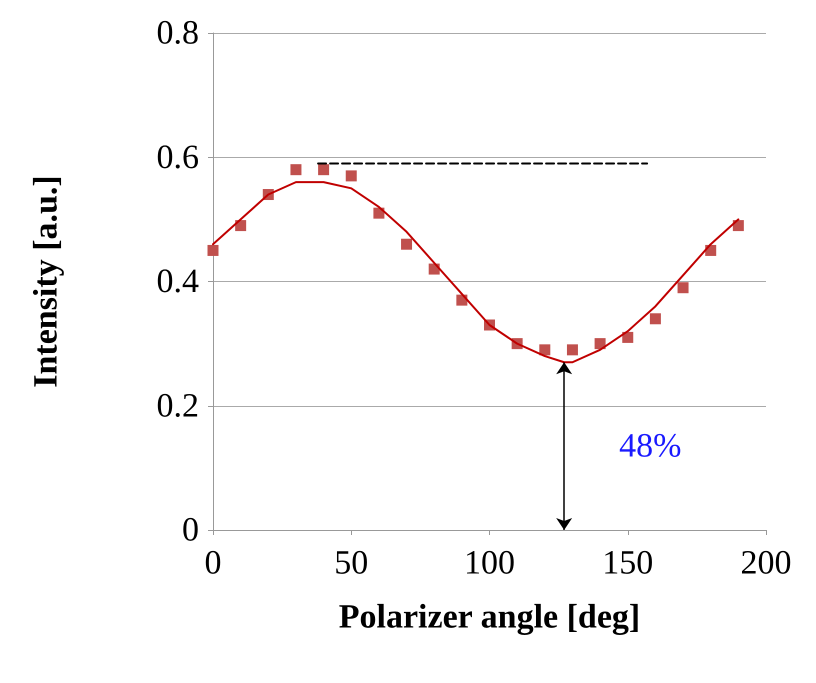  I want to click on x-tick-label: 200, so click(766, 563).